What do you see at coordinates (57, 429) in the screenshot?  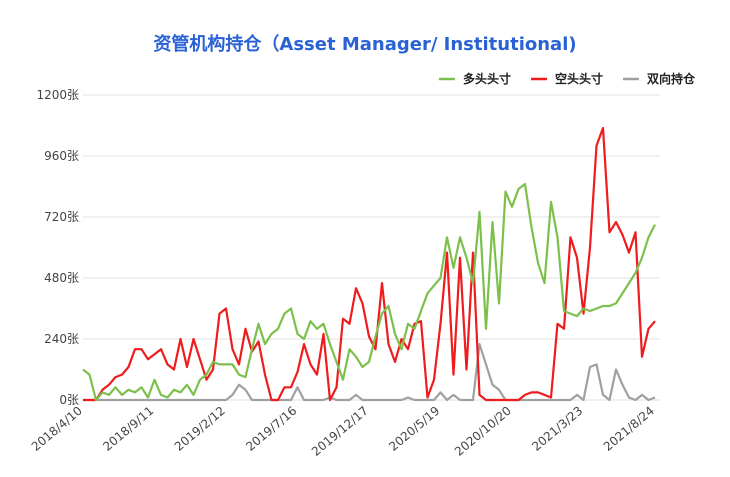 I see `x-tick-label: 2018/4/10` at bounding box center [57, 429].